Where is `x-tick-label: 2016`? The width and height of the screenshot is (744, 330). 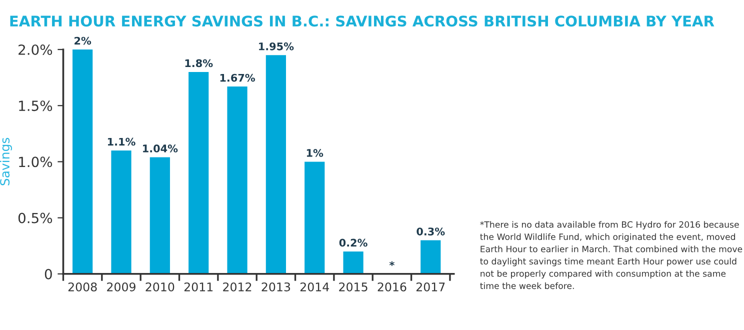
x-tick-label: 2016 is located at coordinates (392, 287).